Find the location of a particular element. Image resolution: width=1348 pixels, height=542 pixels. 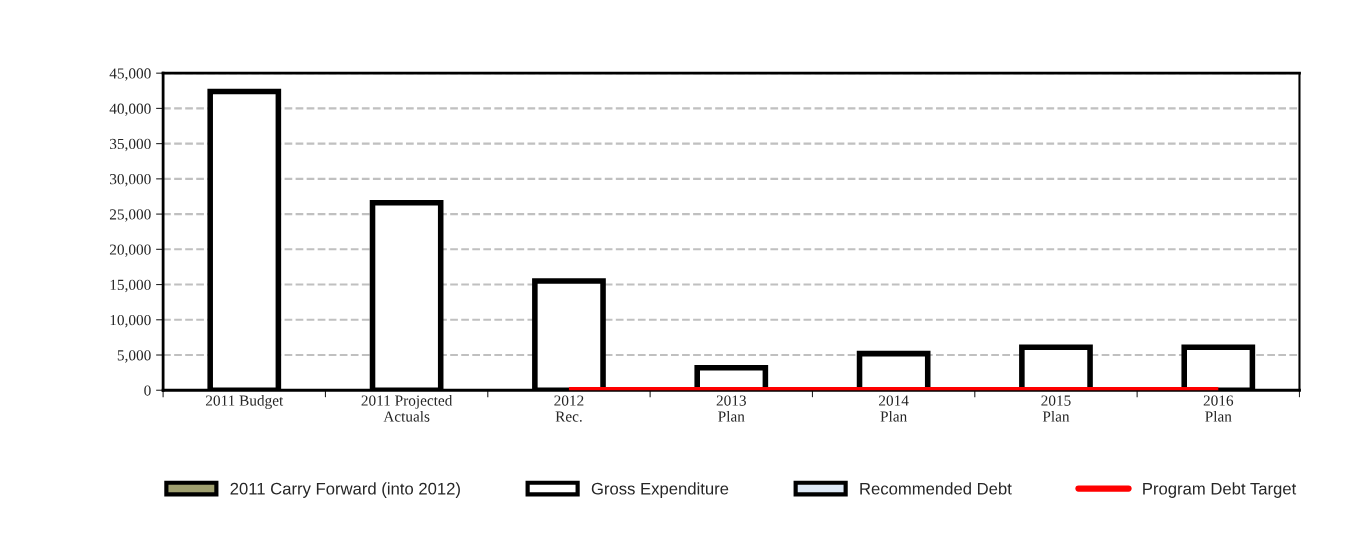

x-tick-label: 2014 Plan is located at coordinates (894, 408).